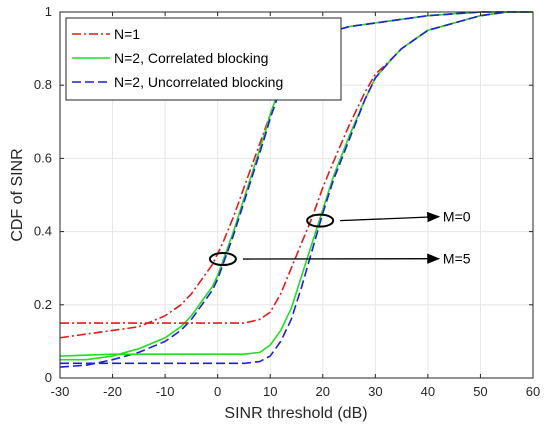 This screenshot has width=550, height=434. What do you see at coordinates (43, 84) in the screenshot?
I see `y-tick-label: 0.8` at bounding box center [43, 84].